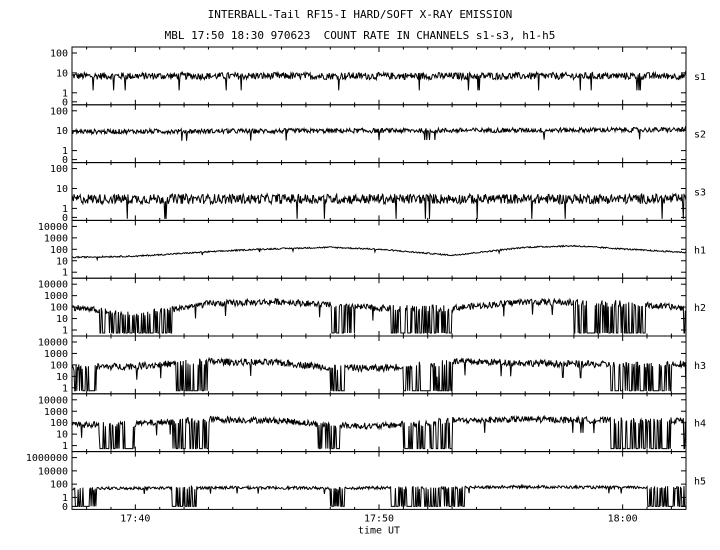 The image size is (720, 550). Describe the element at coordinates (700, 250) in the screenshot. I see `panel-label-h1: h1` at that location.